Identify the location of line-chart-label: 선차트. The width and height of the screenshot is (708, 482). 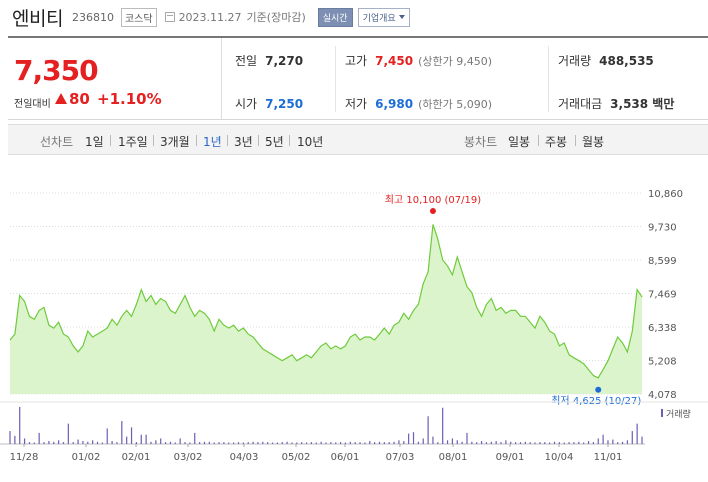
(57, 142).